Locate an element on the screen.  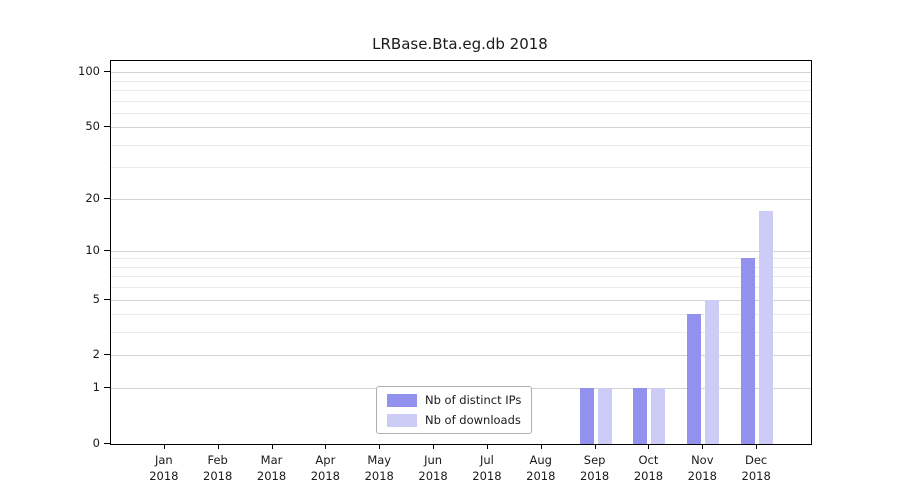
x-tick-label: Feb 2018 is located at coordinates (218, 468).